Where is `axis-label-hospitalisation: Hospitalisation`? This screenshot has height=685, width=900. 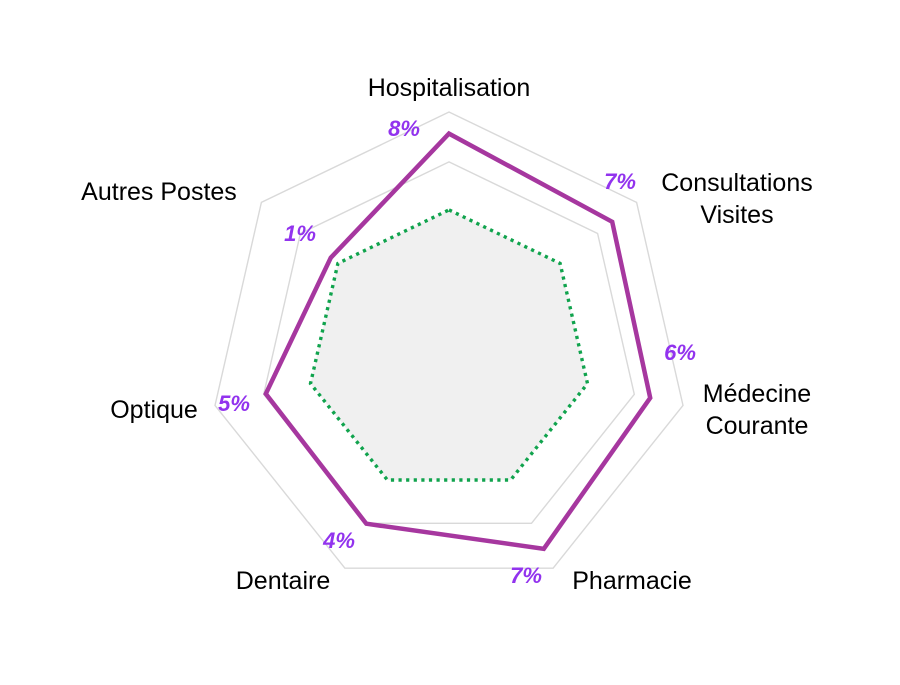
axis-label-hospitalisation: Hospitalisation is located at coordinates (449, 88).